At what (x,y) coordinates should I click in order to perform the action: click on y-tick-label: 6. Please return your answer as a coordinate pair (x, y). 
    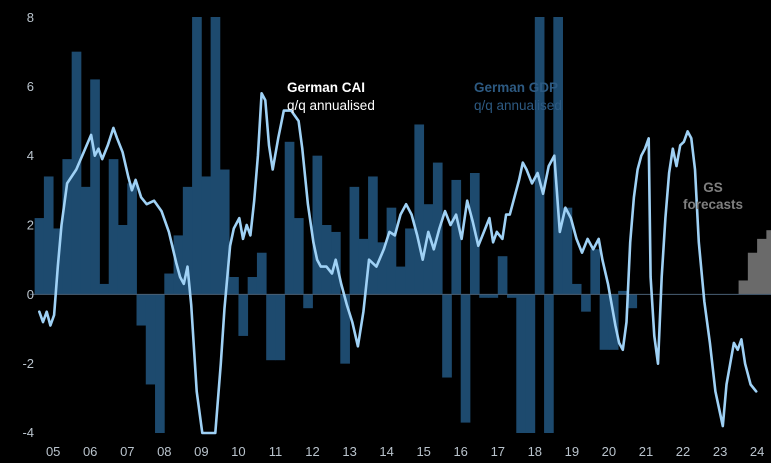
    Looking at the image, I should click on (30, 86).